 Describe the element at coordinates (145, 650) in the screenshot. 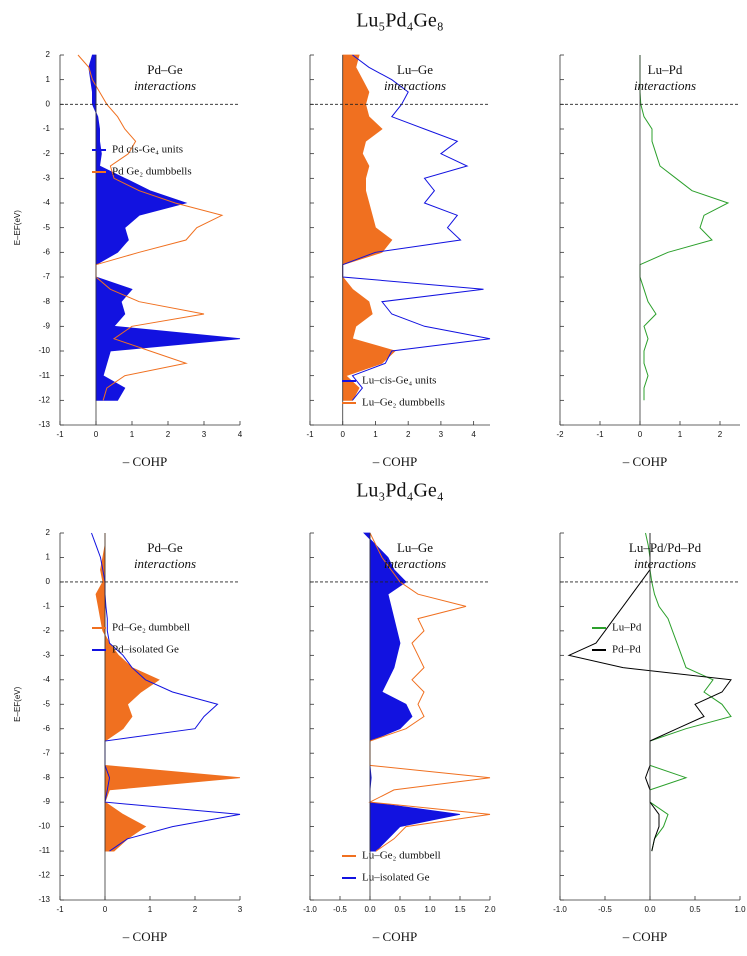

I see `legend-label: Pd–isolated Ge` at that location.